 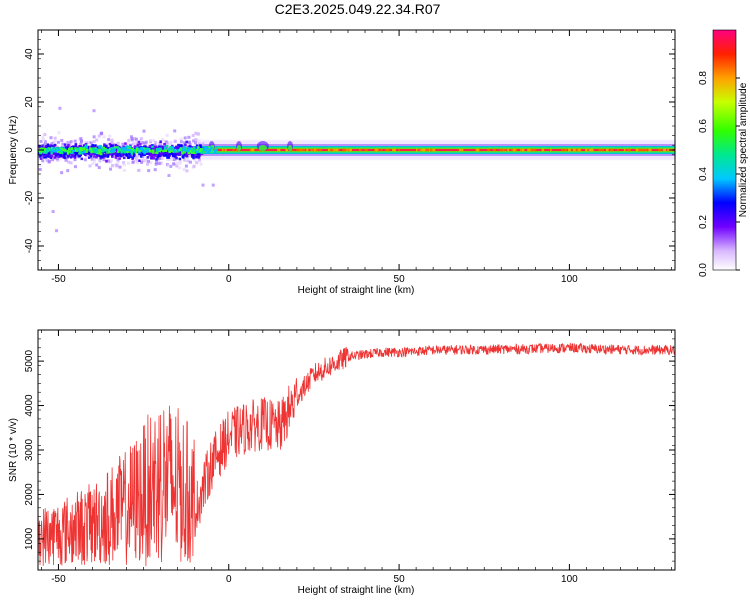 What do you see at coordinates (356, 590) in the screenshot?
I see `snr-xlabel: Height of straight line (km)` at bounding box center [356, 590].